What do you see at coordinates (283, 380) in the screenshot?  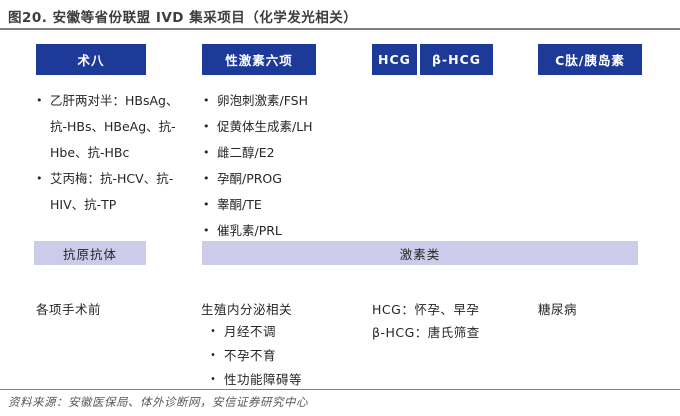 I see `list-item: 性功能障碍等` at bounding box center [283, 380].